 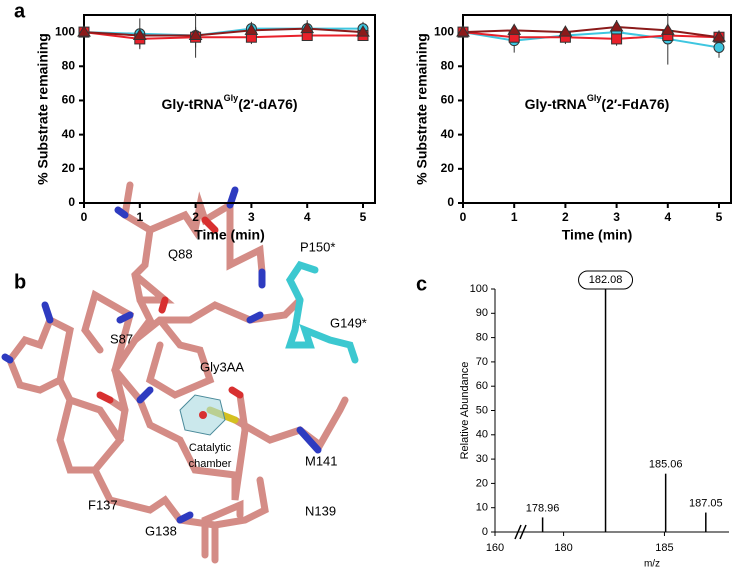 I want to click on y-tick-label: 10, so click(x=482, y=508).